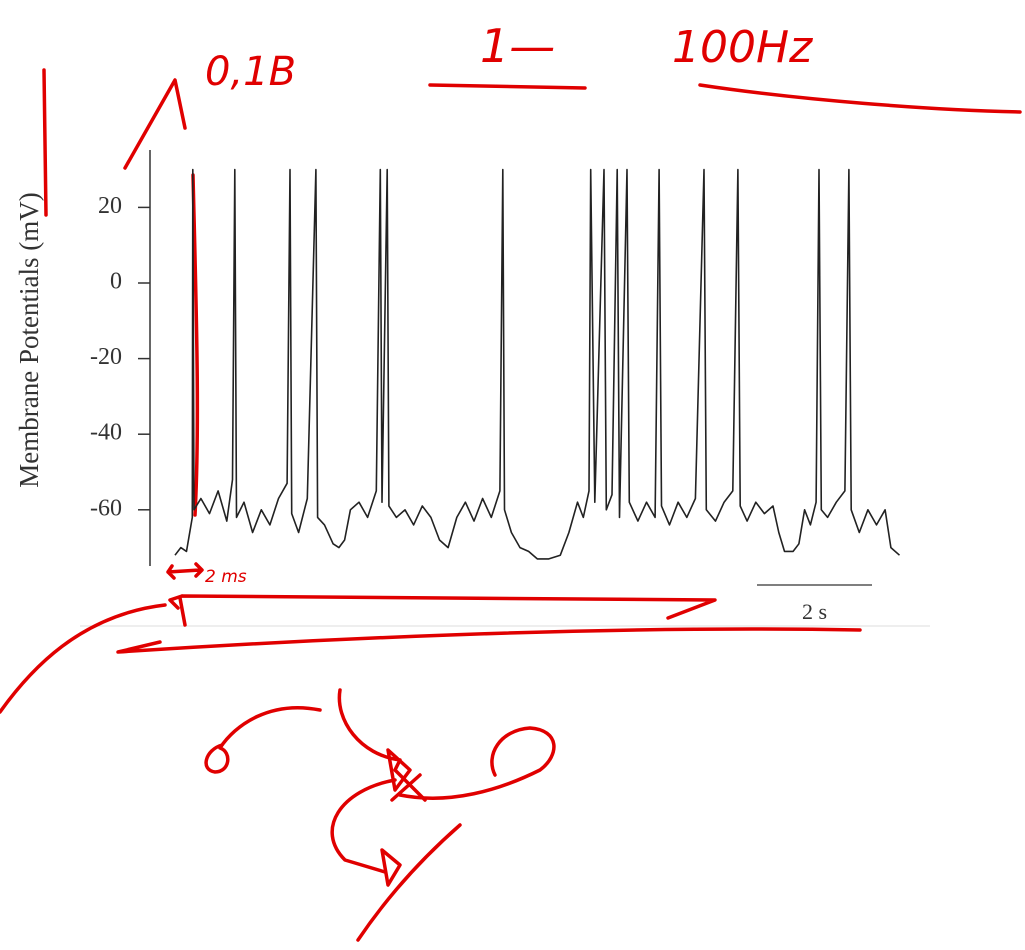 The image size is (1025, 950). I want to click on y-tick-label: -60, so click(106, 508).